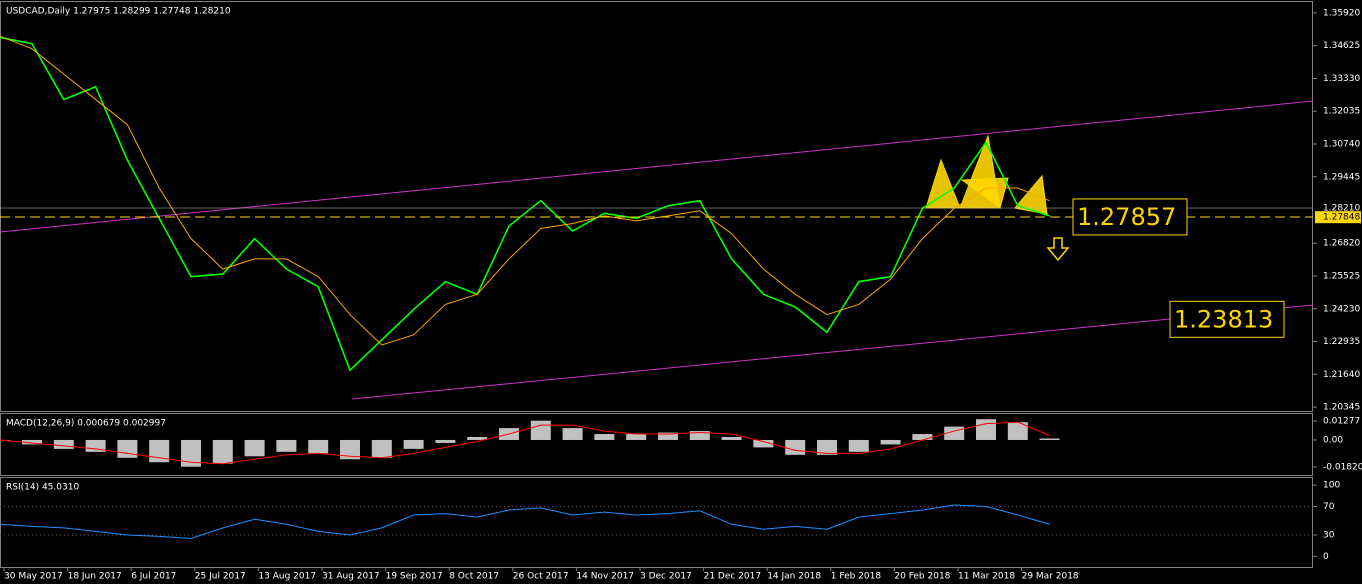 The image size is (1362, 584). Describe the element at coordinates (986, 174) in the screenshot. I see `pattern` at that location.